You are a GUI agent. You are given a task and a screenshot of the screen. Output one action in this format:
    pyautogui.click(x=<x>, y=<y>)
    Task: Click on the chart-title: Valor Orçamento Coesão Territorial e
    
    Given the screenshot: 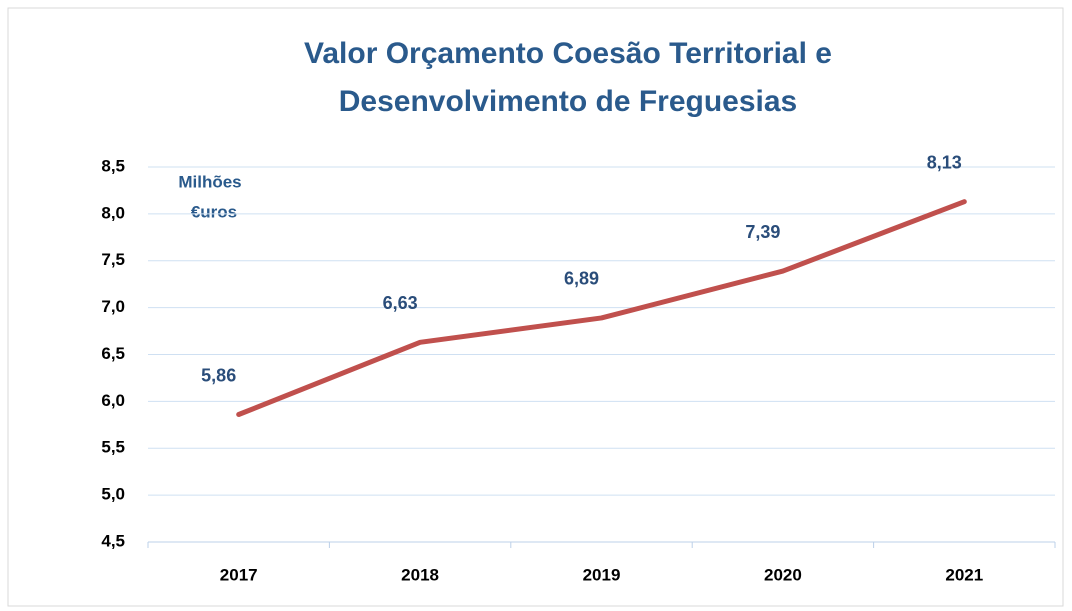 What is the action you would take?
    pyautogui.click(x=568, y=53)
    